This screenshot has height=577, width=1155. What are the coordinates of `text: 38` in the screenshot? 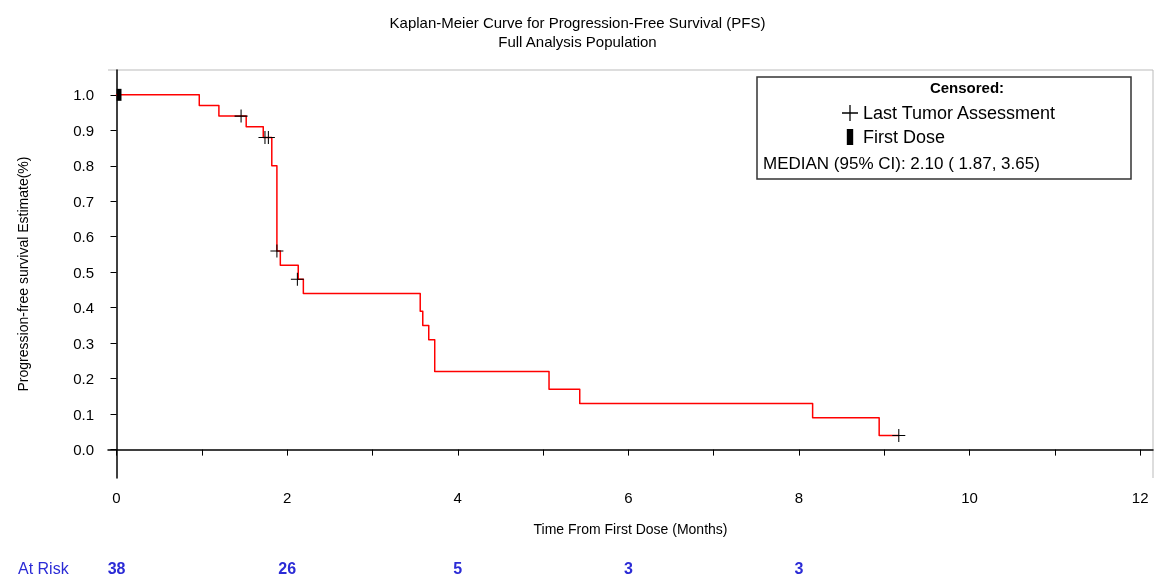 It's located at (116, 568).